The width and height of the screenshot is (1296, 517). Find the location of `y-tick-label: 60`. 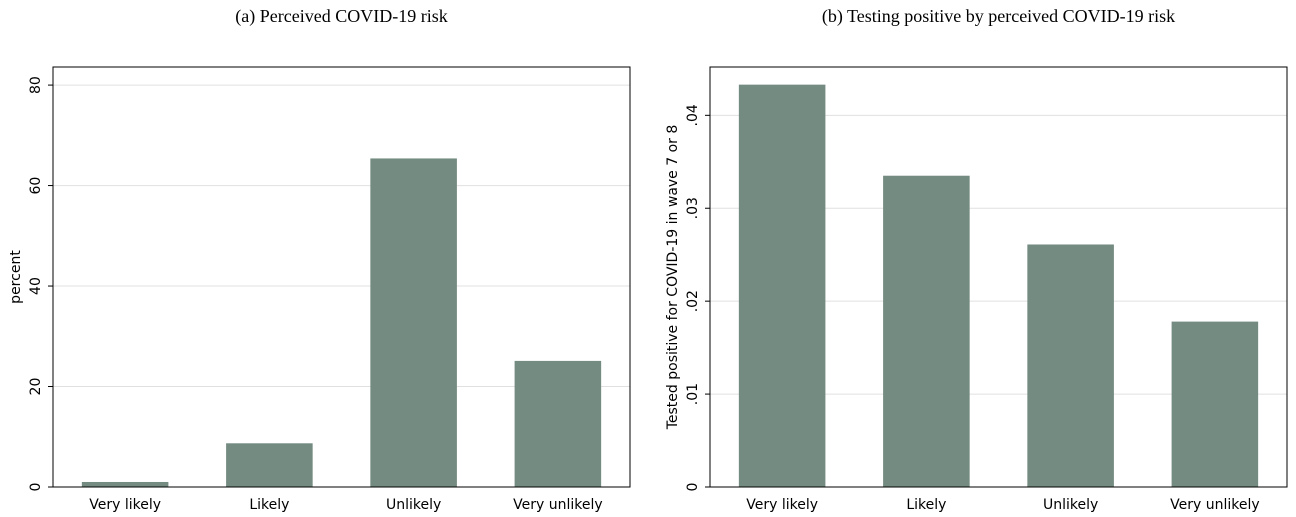

y-tick-label: 60 is located at coordinates (36, 186).